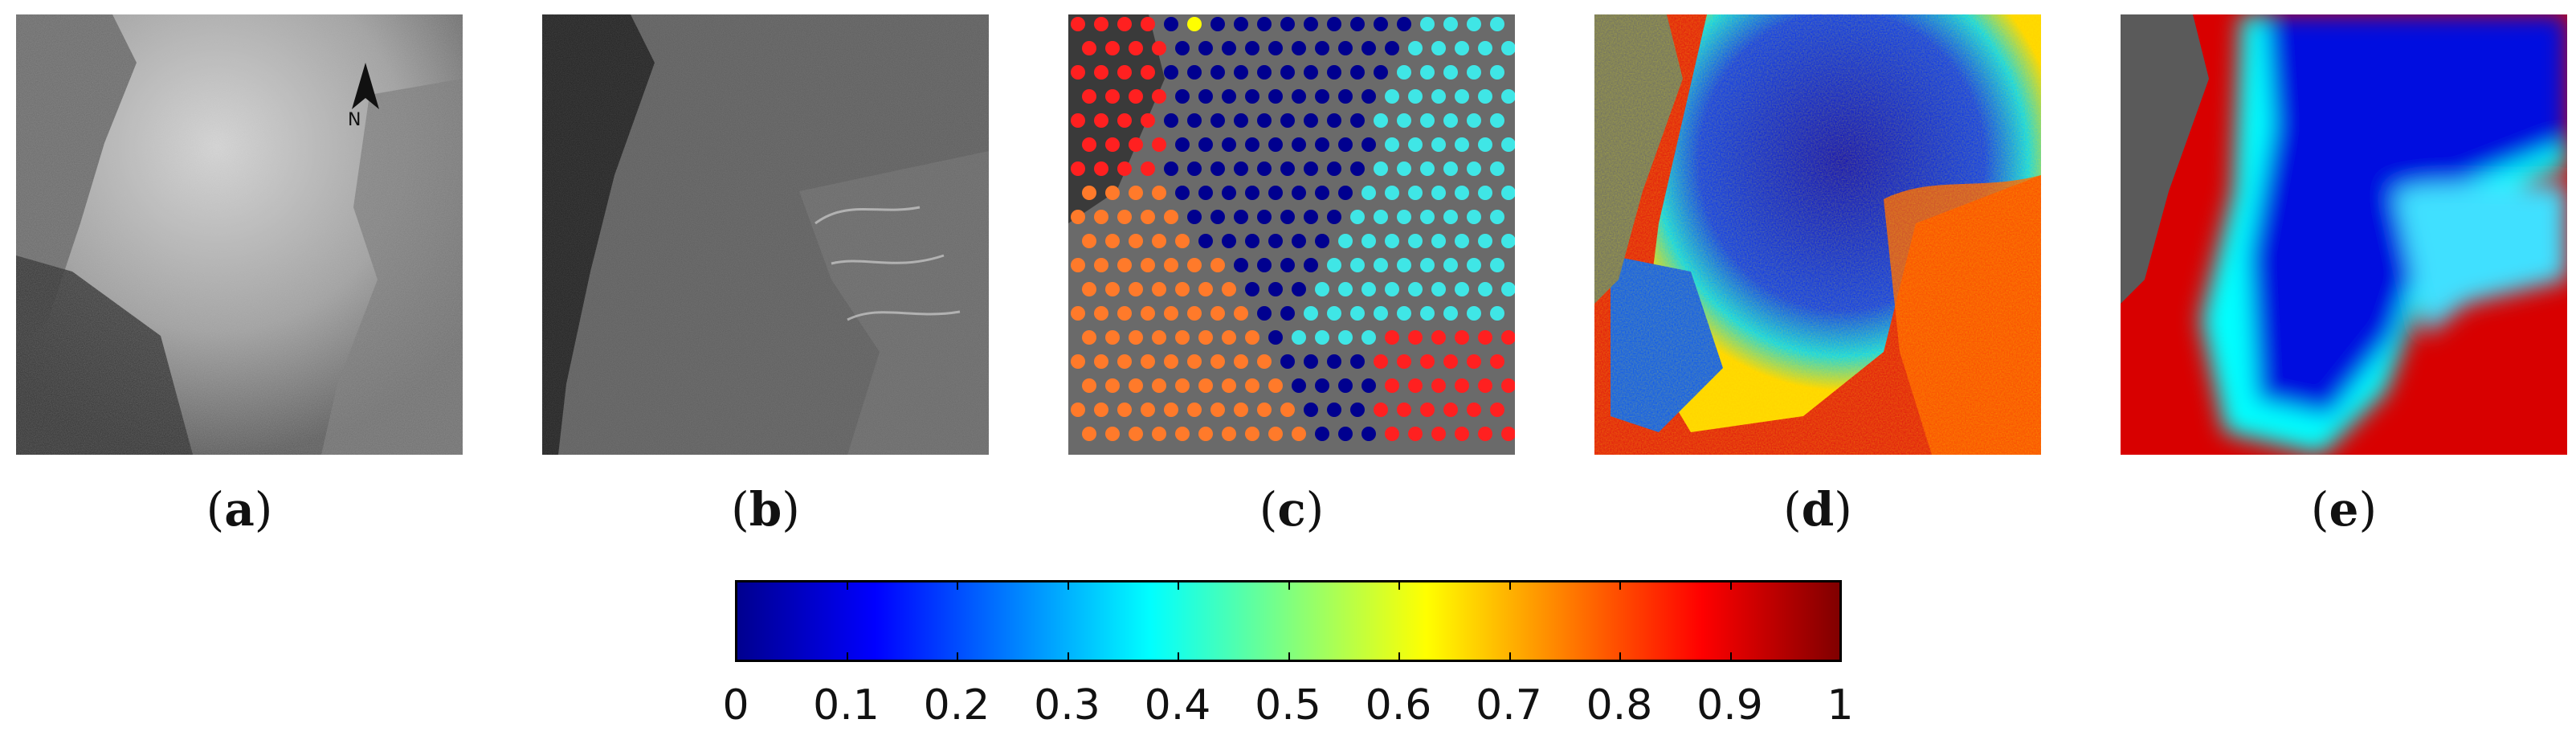  Describe the element at coordinates (1817, 510) in the screenshot. I see `caption-d: (d)` at that location.